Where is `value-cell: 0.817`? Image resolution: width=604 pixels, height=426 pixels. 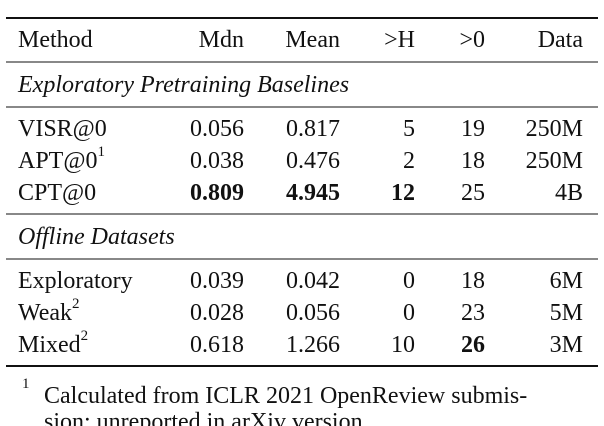
value-cell: 0.817 is located at coordinates (313, 129).